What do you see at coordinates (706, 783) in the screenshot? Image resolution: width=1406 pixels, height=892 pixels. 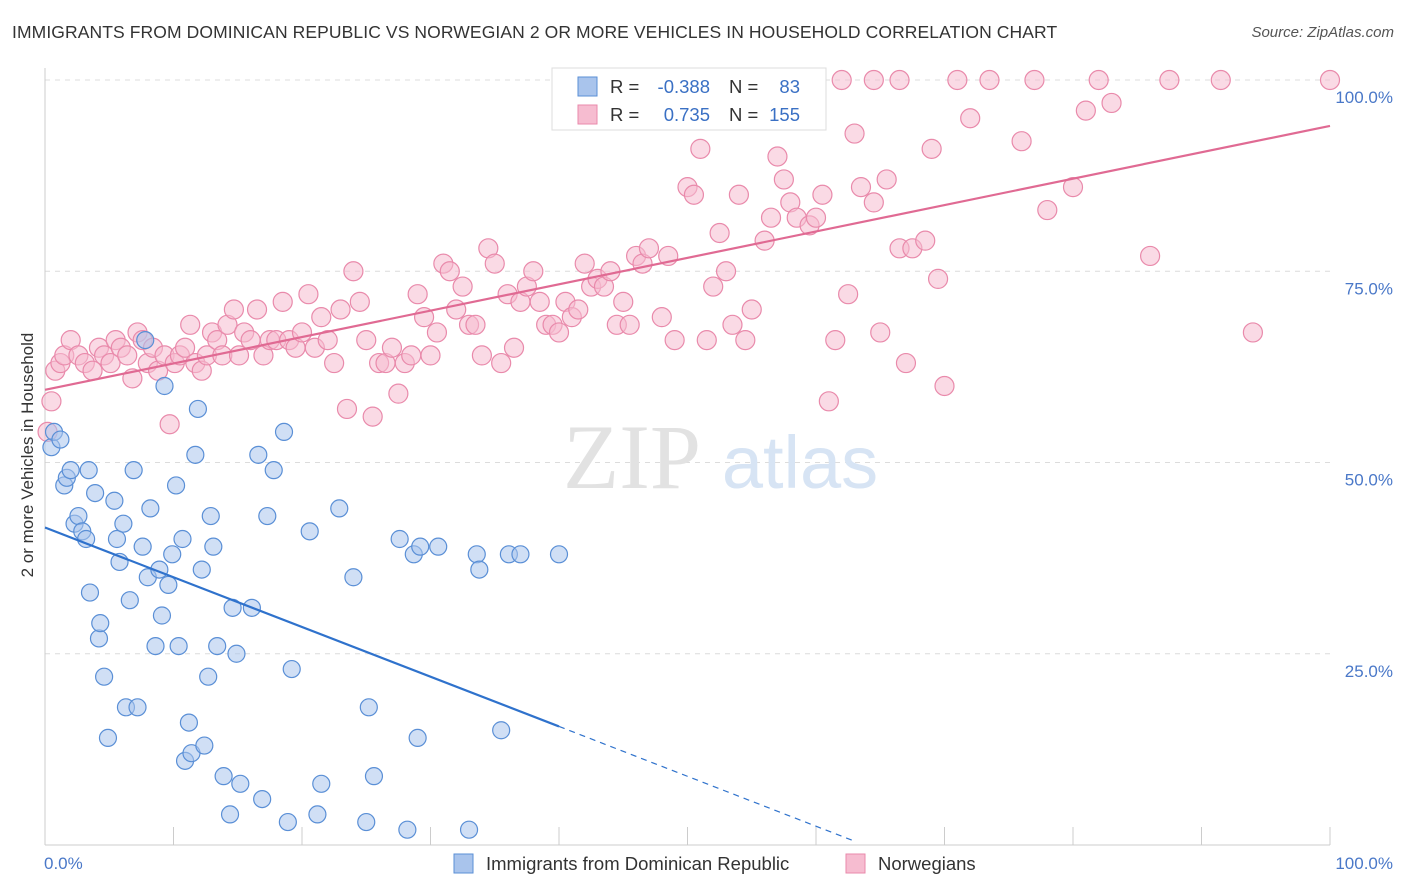 I see `dominican-trendline-extension` at bounding box center [706, 783].